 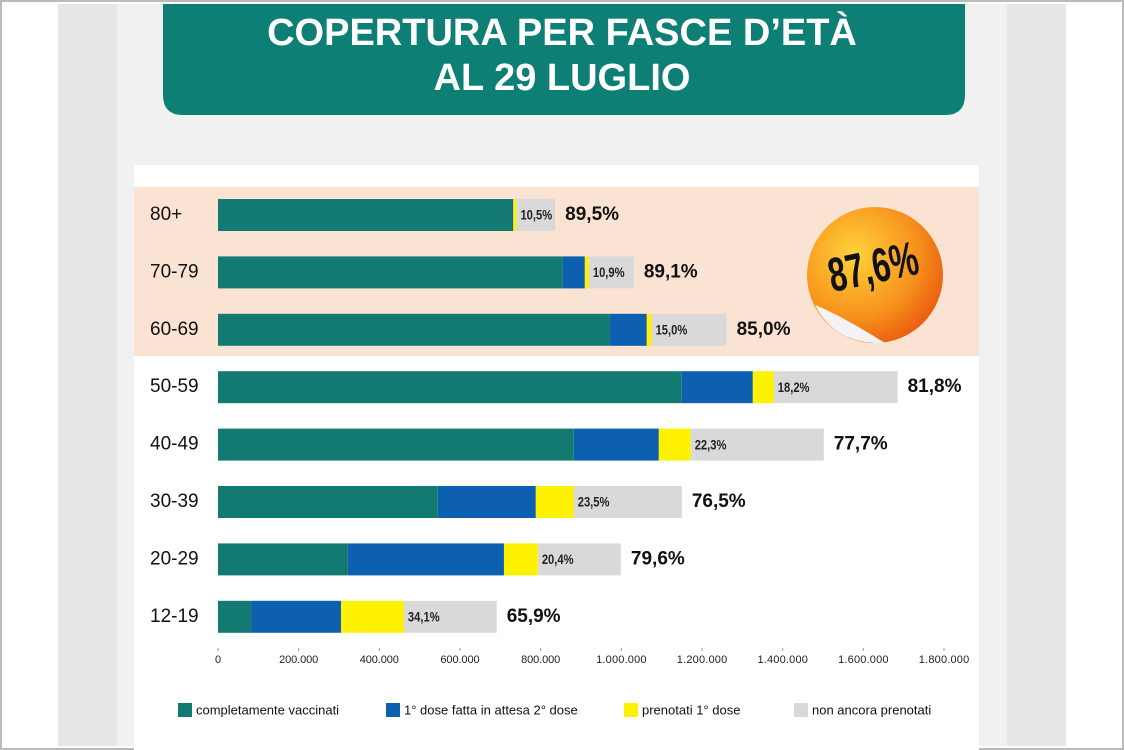 I want to click on badge-circle, so click(x=875, y=275).